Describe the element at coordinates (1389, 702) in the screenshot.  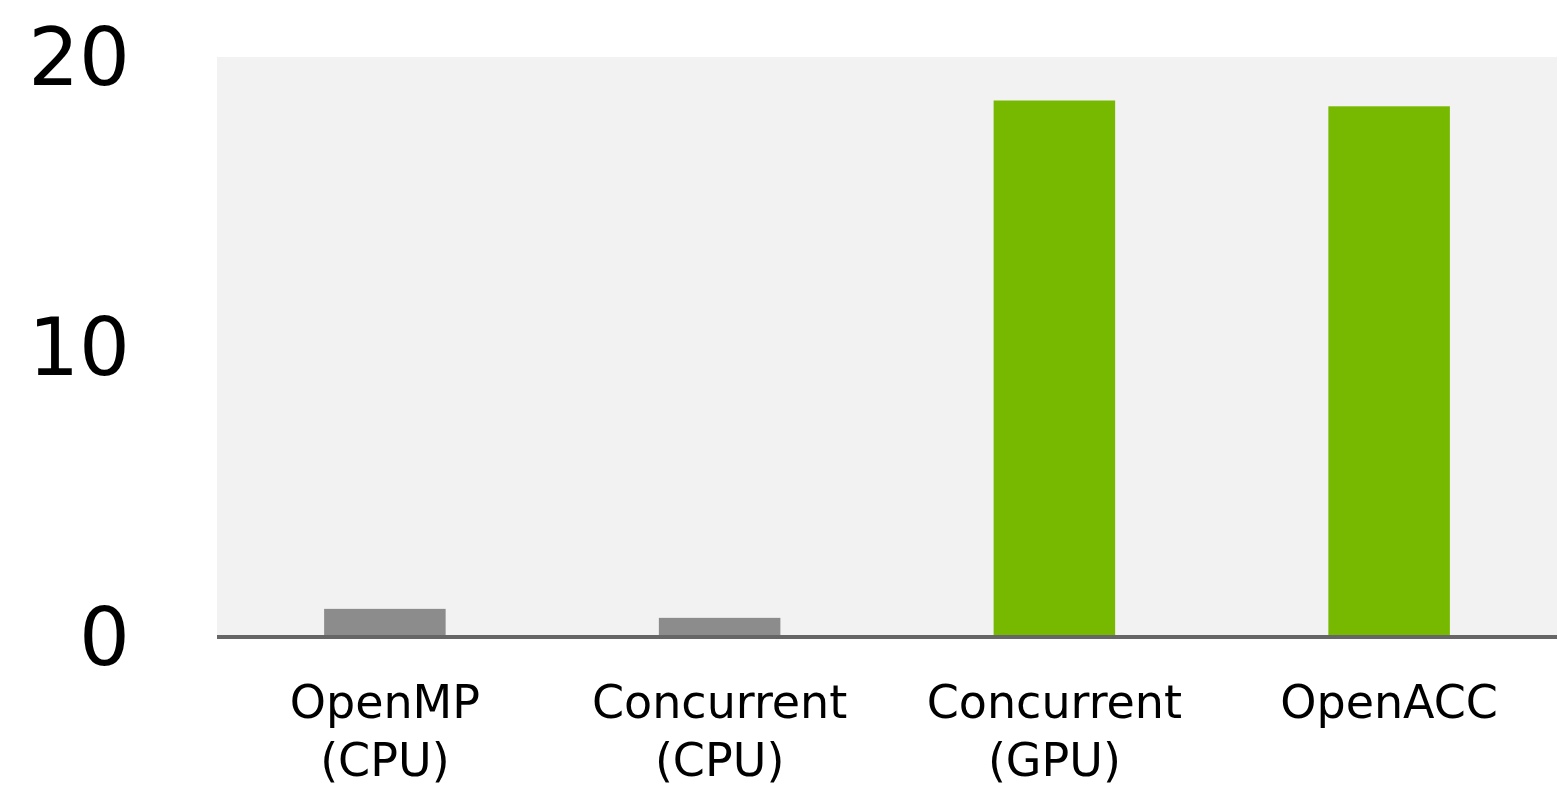
I see `x-tick-label: OpenACC` at that location.